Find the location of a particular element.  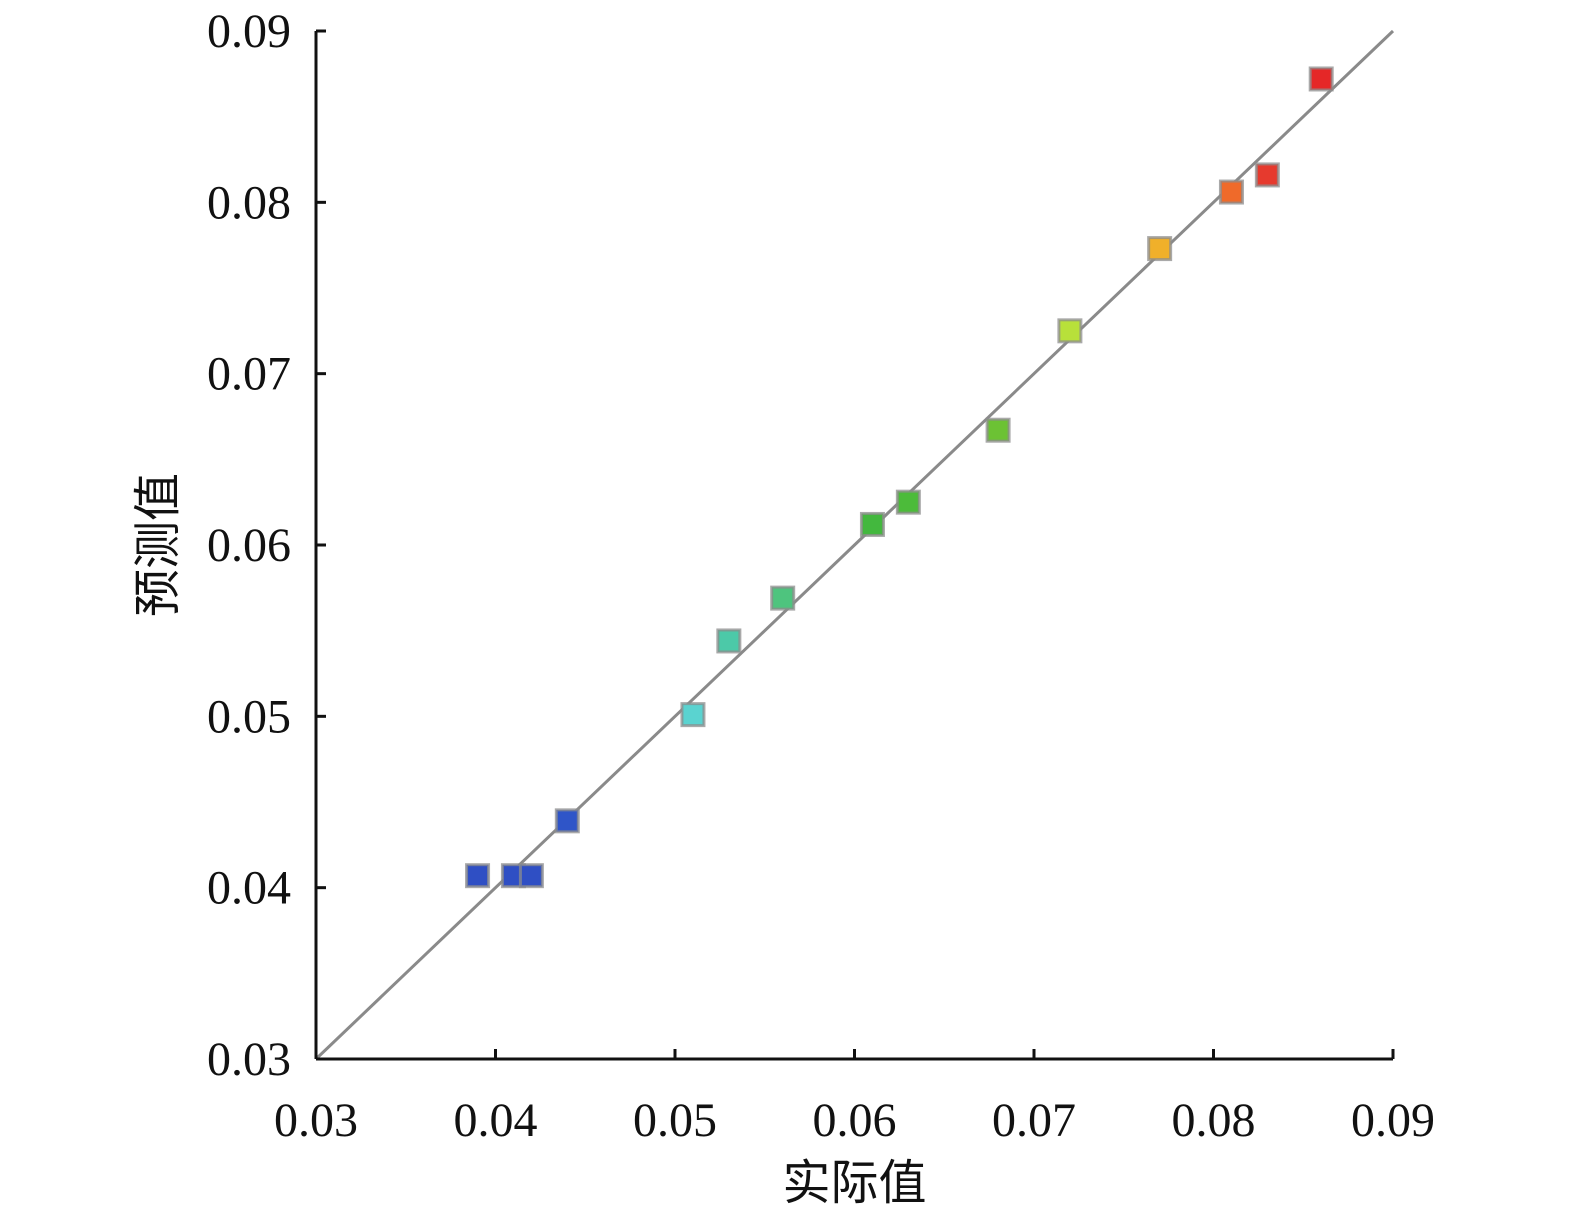

y-tick-label: 0.05 is located at coordinates (249, 716).